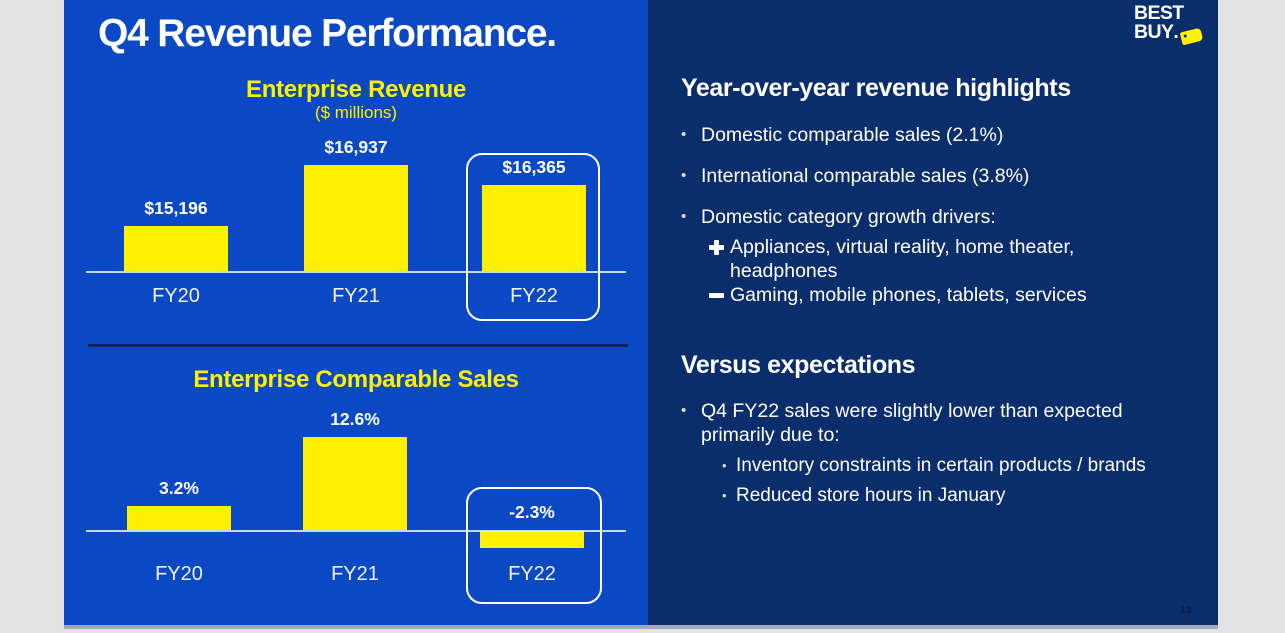 Image resolution: width=1285 pixels, height=633 pixels. What do you see at coordinates (356, 112) in the screenshot?
I see `chart-subtitle: ($ millions)` at bounding box center [356, 112].